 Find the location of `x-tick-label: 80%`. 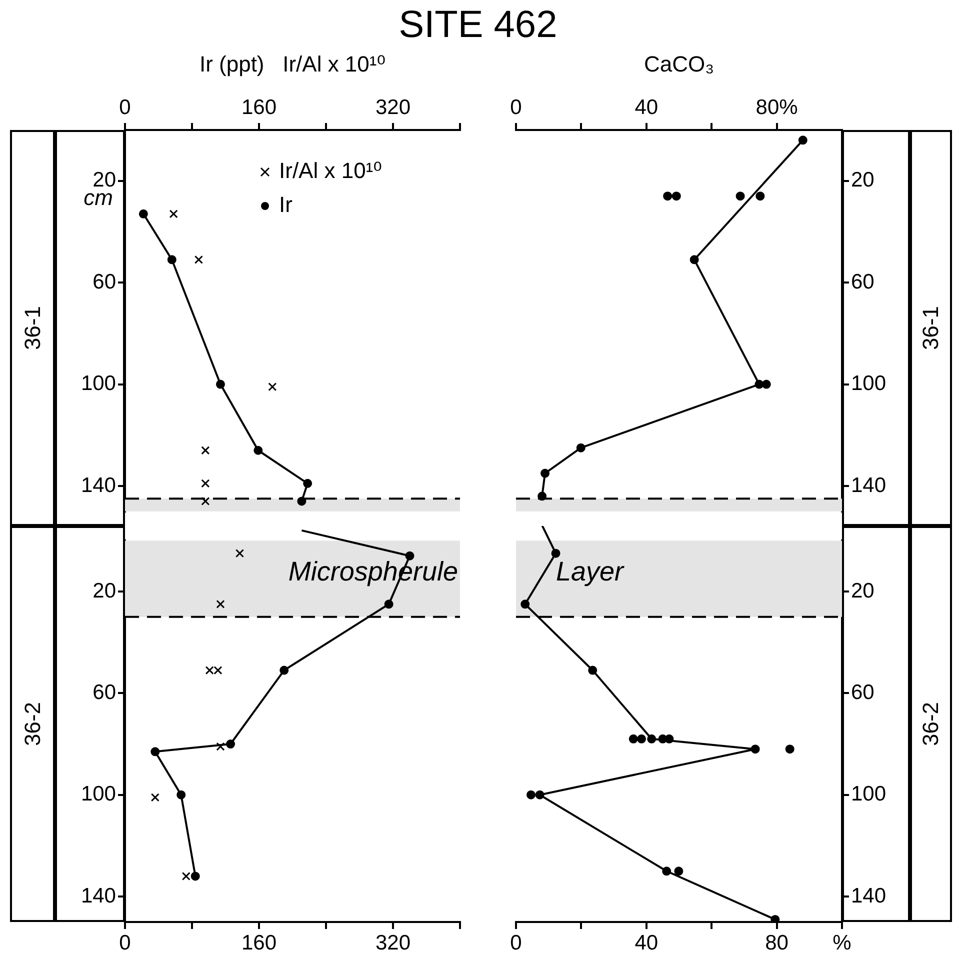

x-tick-label: 80% is located at coordinates (777, 108).